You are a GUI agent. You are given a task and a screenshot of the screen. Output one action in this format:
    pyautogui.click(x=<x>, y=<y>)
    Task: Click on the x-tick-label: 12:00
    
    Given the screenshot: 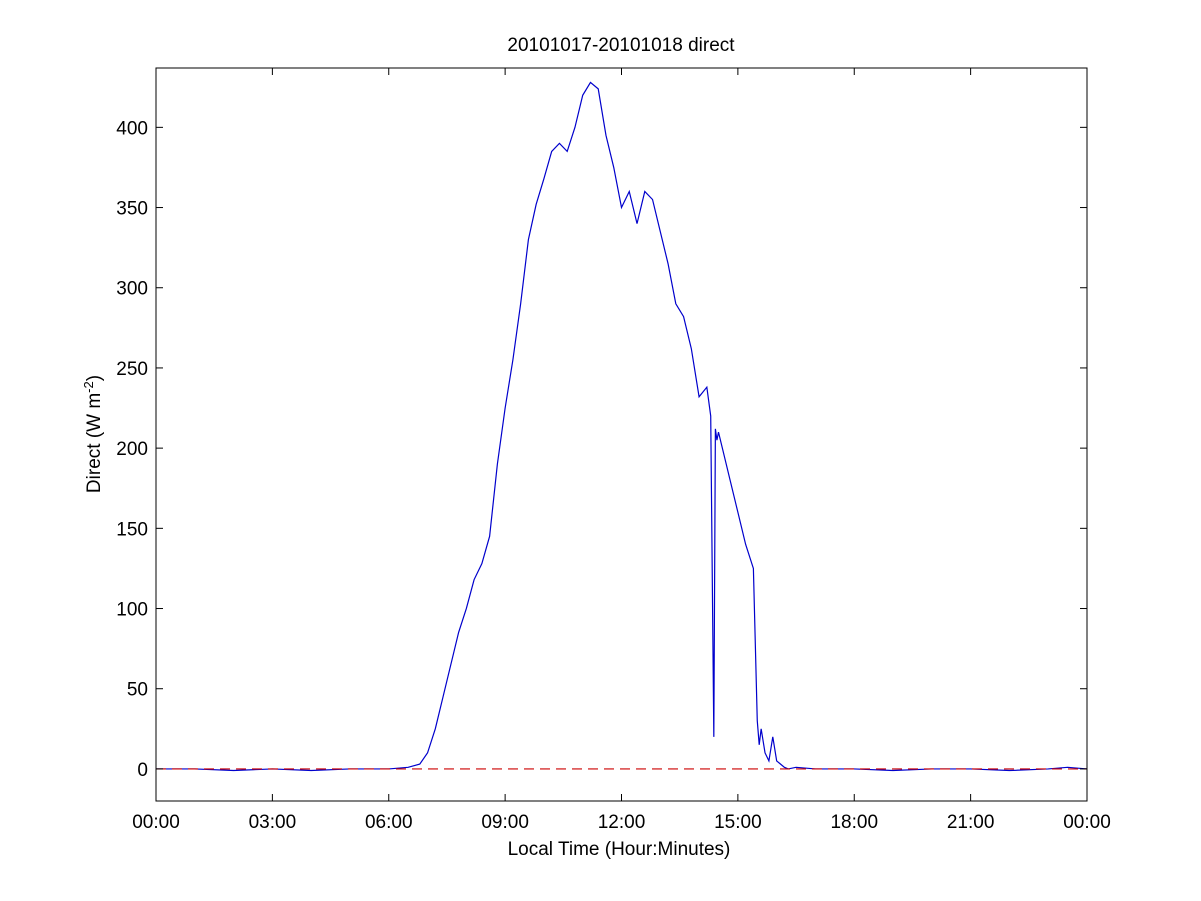 What is the action you would take?
    pyautogui.click(x=622, y=822)
    